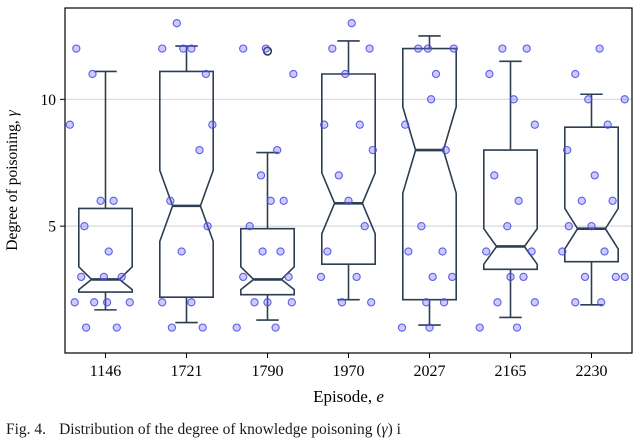 The width and height of the screenshot is (640, 442). What do you see at coordinates (511, 371) in the screenshot?
I see `x-tick-label: 2165` at bounding box center [511, 371].